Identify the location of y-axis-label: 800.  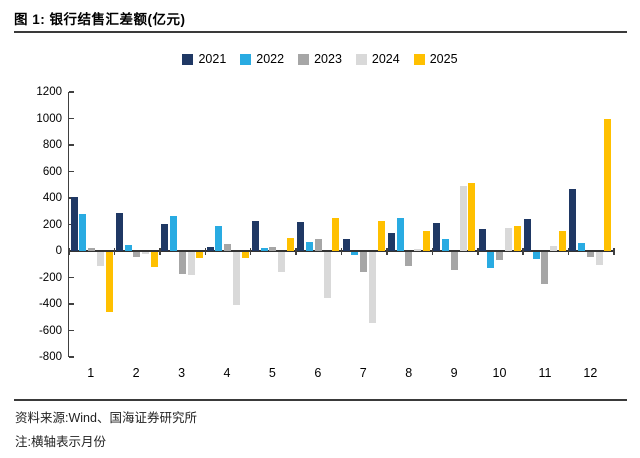
(52, 145).